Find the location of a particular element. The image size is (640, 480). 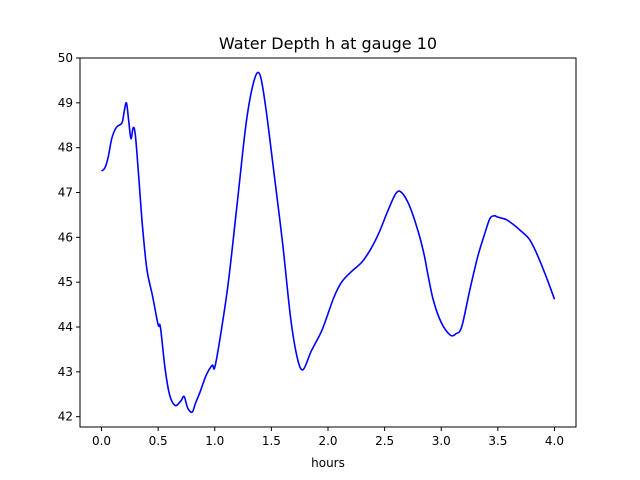

y-axis: 42 43 44 45 46 47 48 49 50 is located at coordinates (69, 237).